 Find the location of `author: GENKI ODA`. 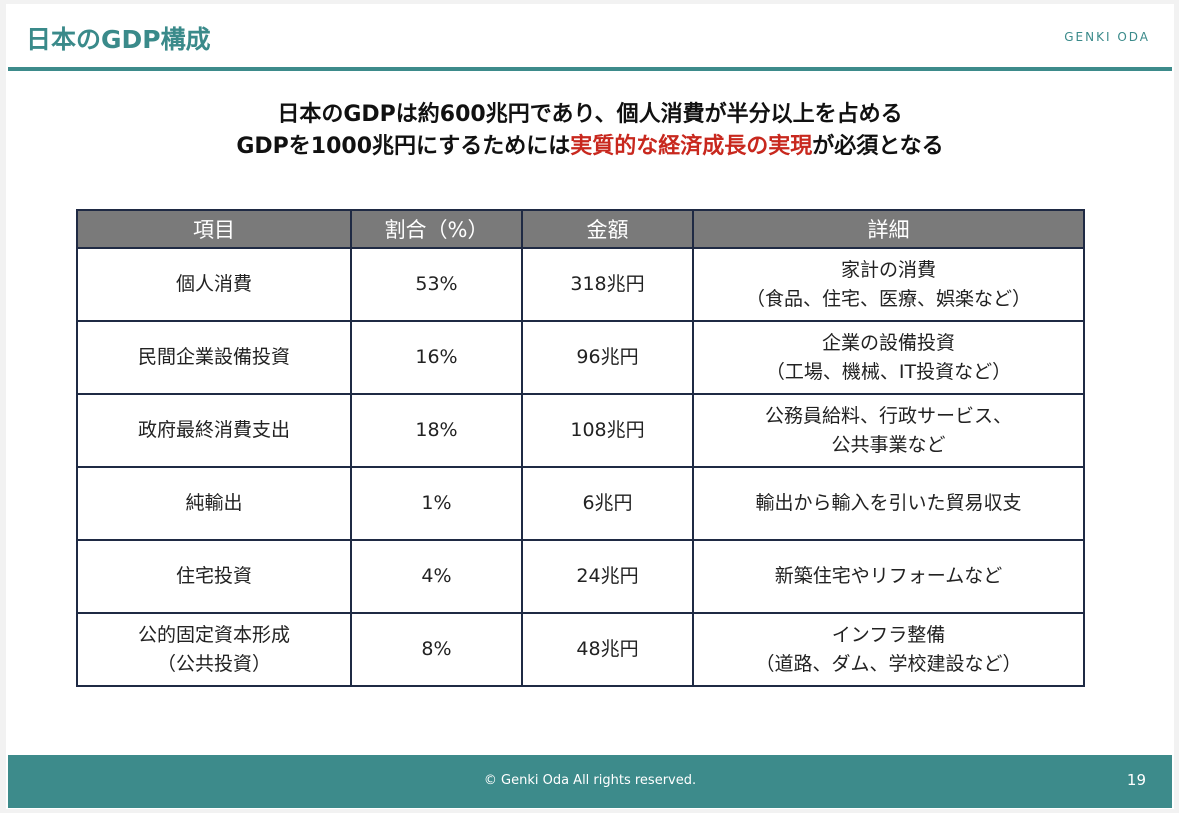

author: GENKI ODA is located at coordinates (1107, 37).